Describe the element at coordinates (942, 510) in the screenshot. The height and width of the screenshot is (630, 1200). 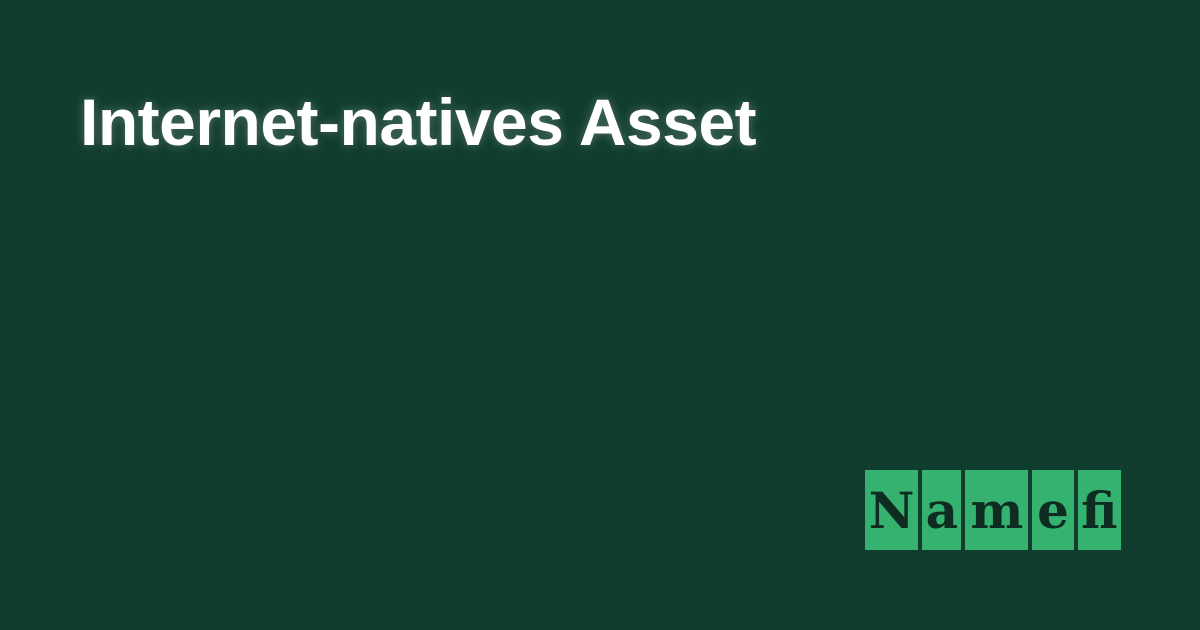
I see `logo-tile-a: a` at that location.